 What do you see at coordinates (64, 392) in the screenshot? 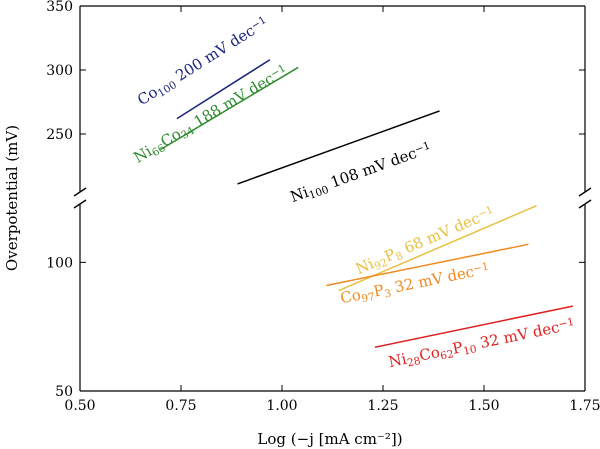
I see `y-tick-label: 50` at bounding box center [64, 392].